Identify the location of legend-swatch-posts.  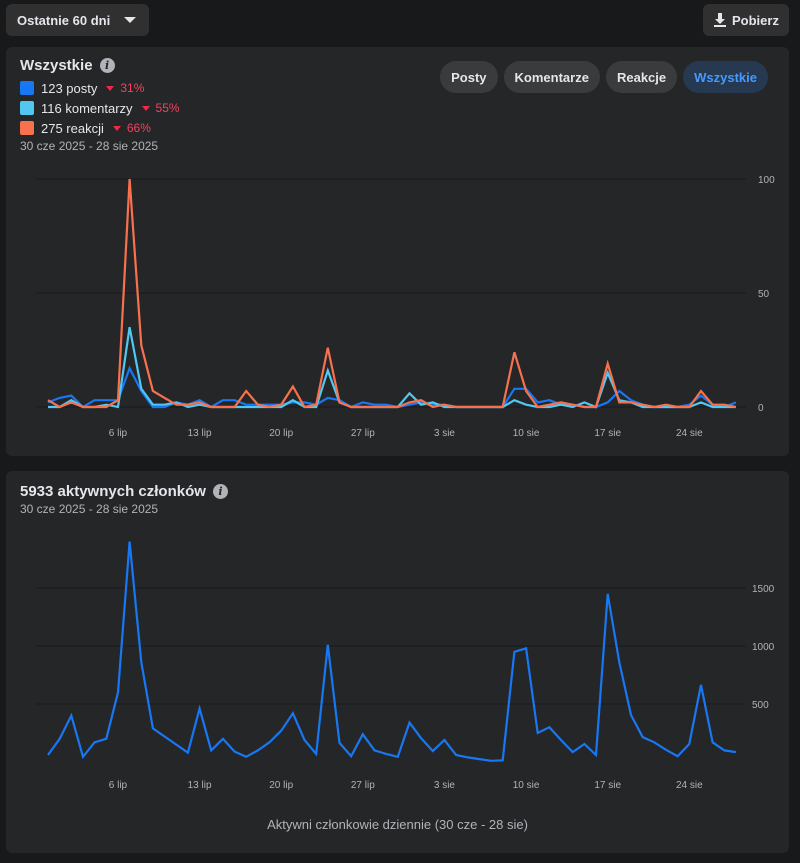
(27, 88).